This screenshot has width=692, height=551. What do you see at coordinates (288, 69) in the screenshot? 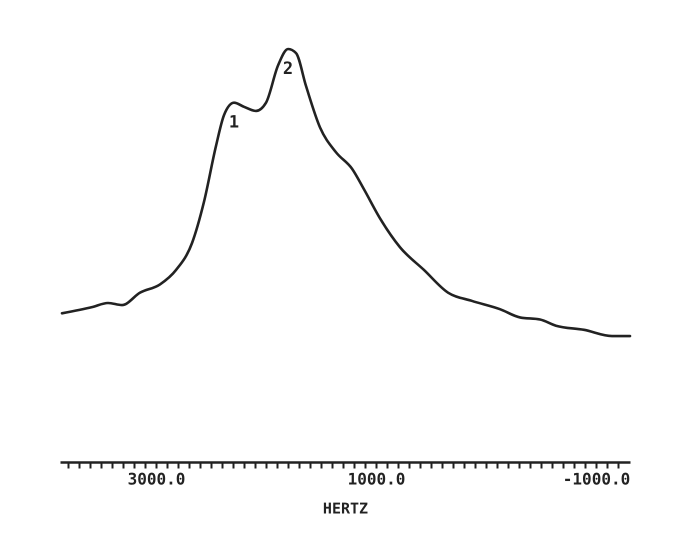
I see `annotation: 2` at bounding box center [288, 69].